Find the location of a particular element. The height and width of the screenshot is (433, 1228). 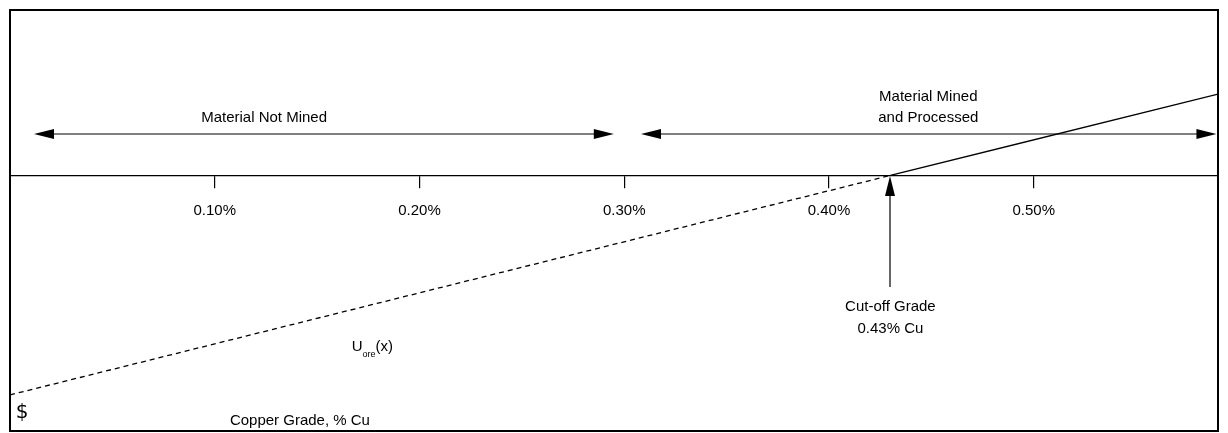

annotation: Material Mined and Processed is located at coordinates (928, 106).